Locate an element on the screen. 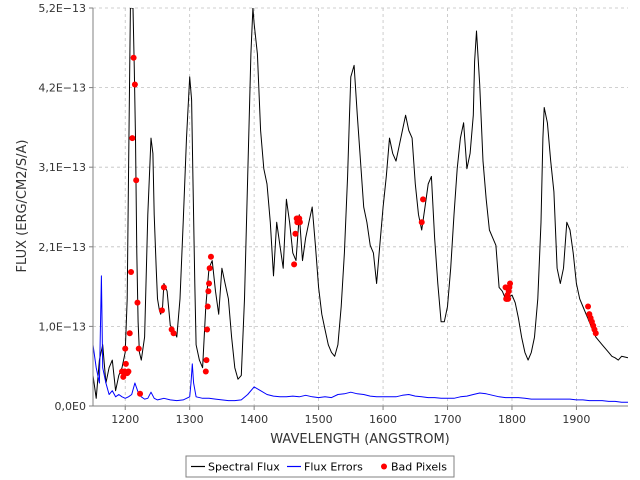  legend-box is located at coordinates (320, 466).